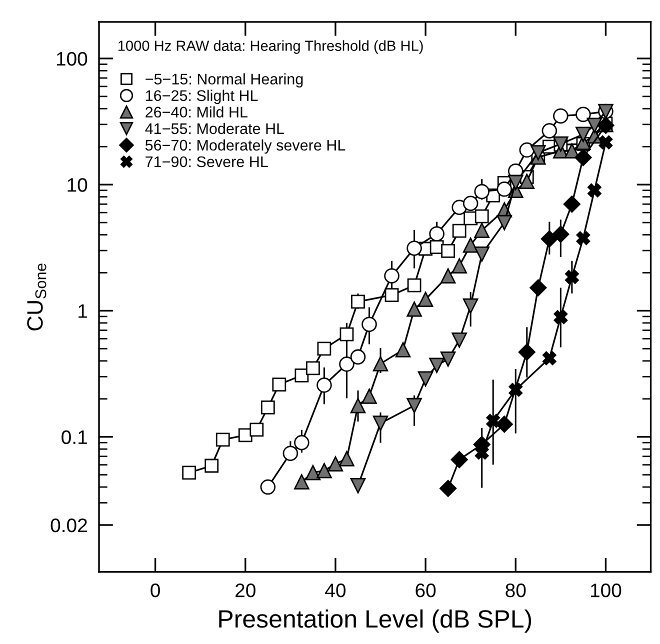 The image size is (660, 644). What do you see at coordinates (155, 590) in the screenshot?
I see `x-tick-label: 0` at bounding box center [155, 590].